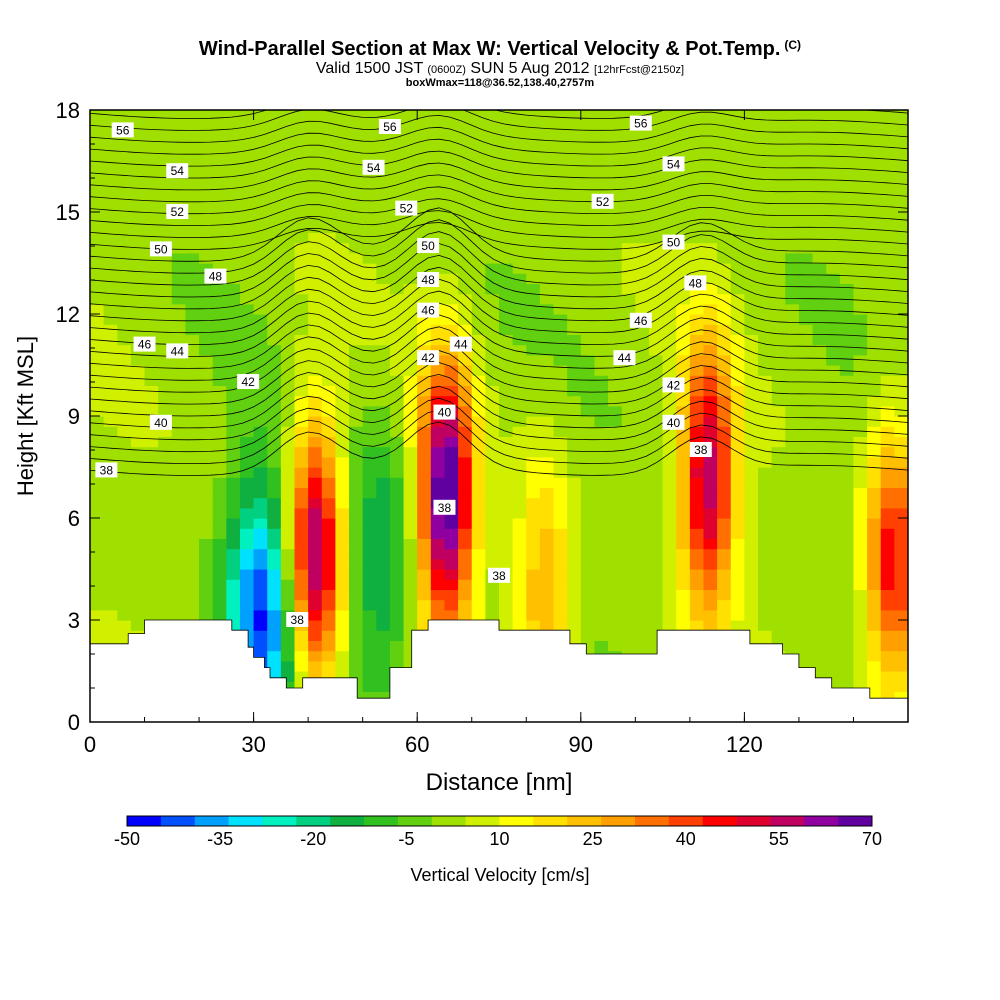 The image size is (1000, 1000). I want to click on theta-label-box, so click(624, 358).